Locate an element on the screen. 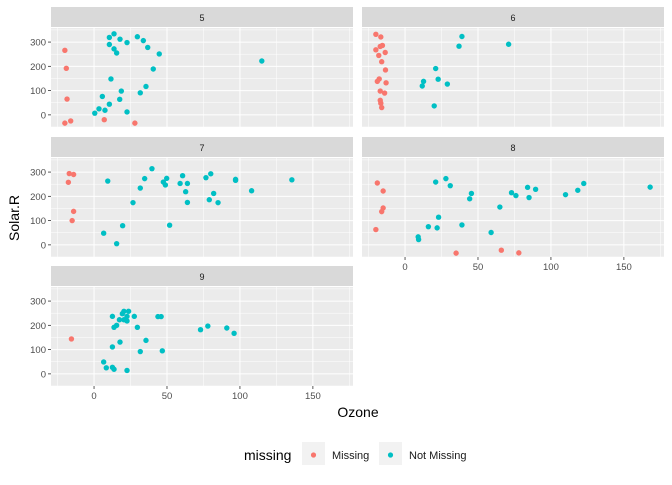  facet-strip-label: 8 is located at coordinates (512, 148).